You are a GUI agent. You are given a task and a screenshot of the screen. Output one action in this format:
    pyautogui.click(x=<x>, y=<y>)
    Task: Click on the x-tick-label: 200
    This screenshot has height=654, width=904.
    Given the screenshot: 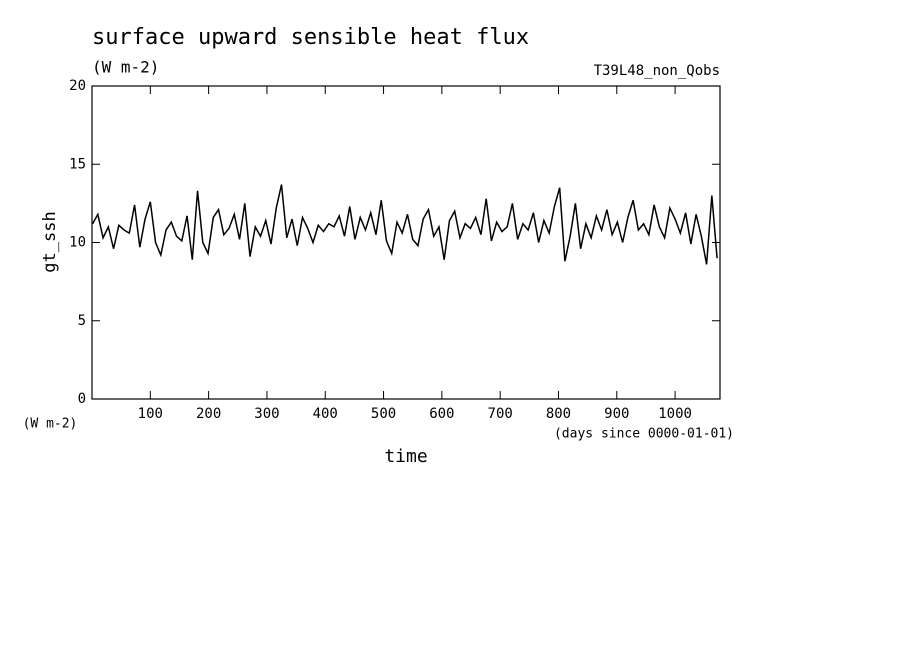 What is the action you would take?
    pyautogui.click(x=208, y=414)
    